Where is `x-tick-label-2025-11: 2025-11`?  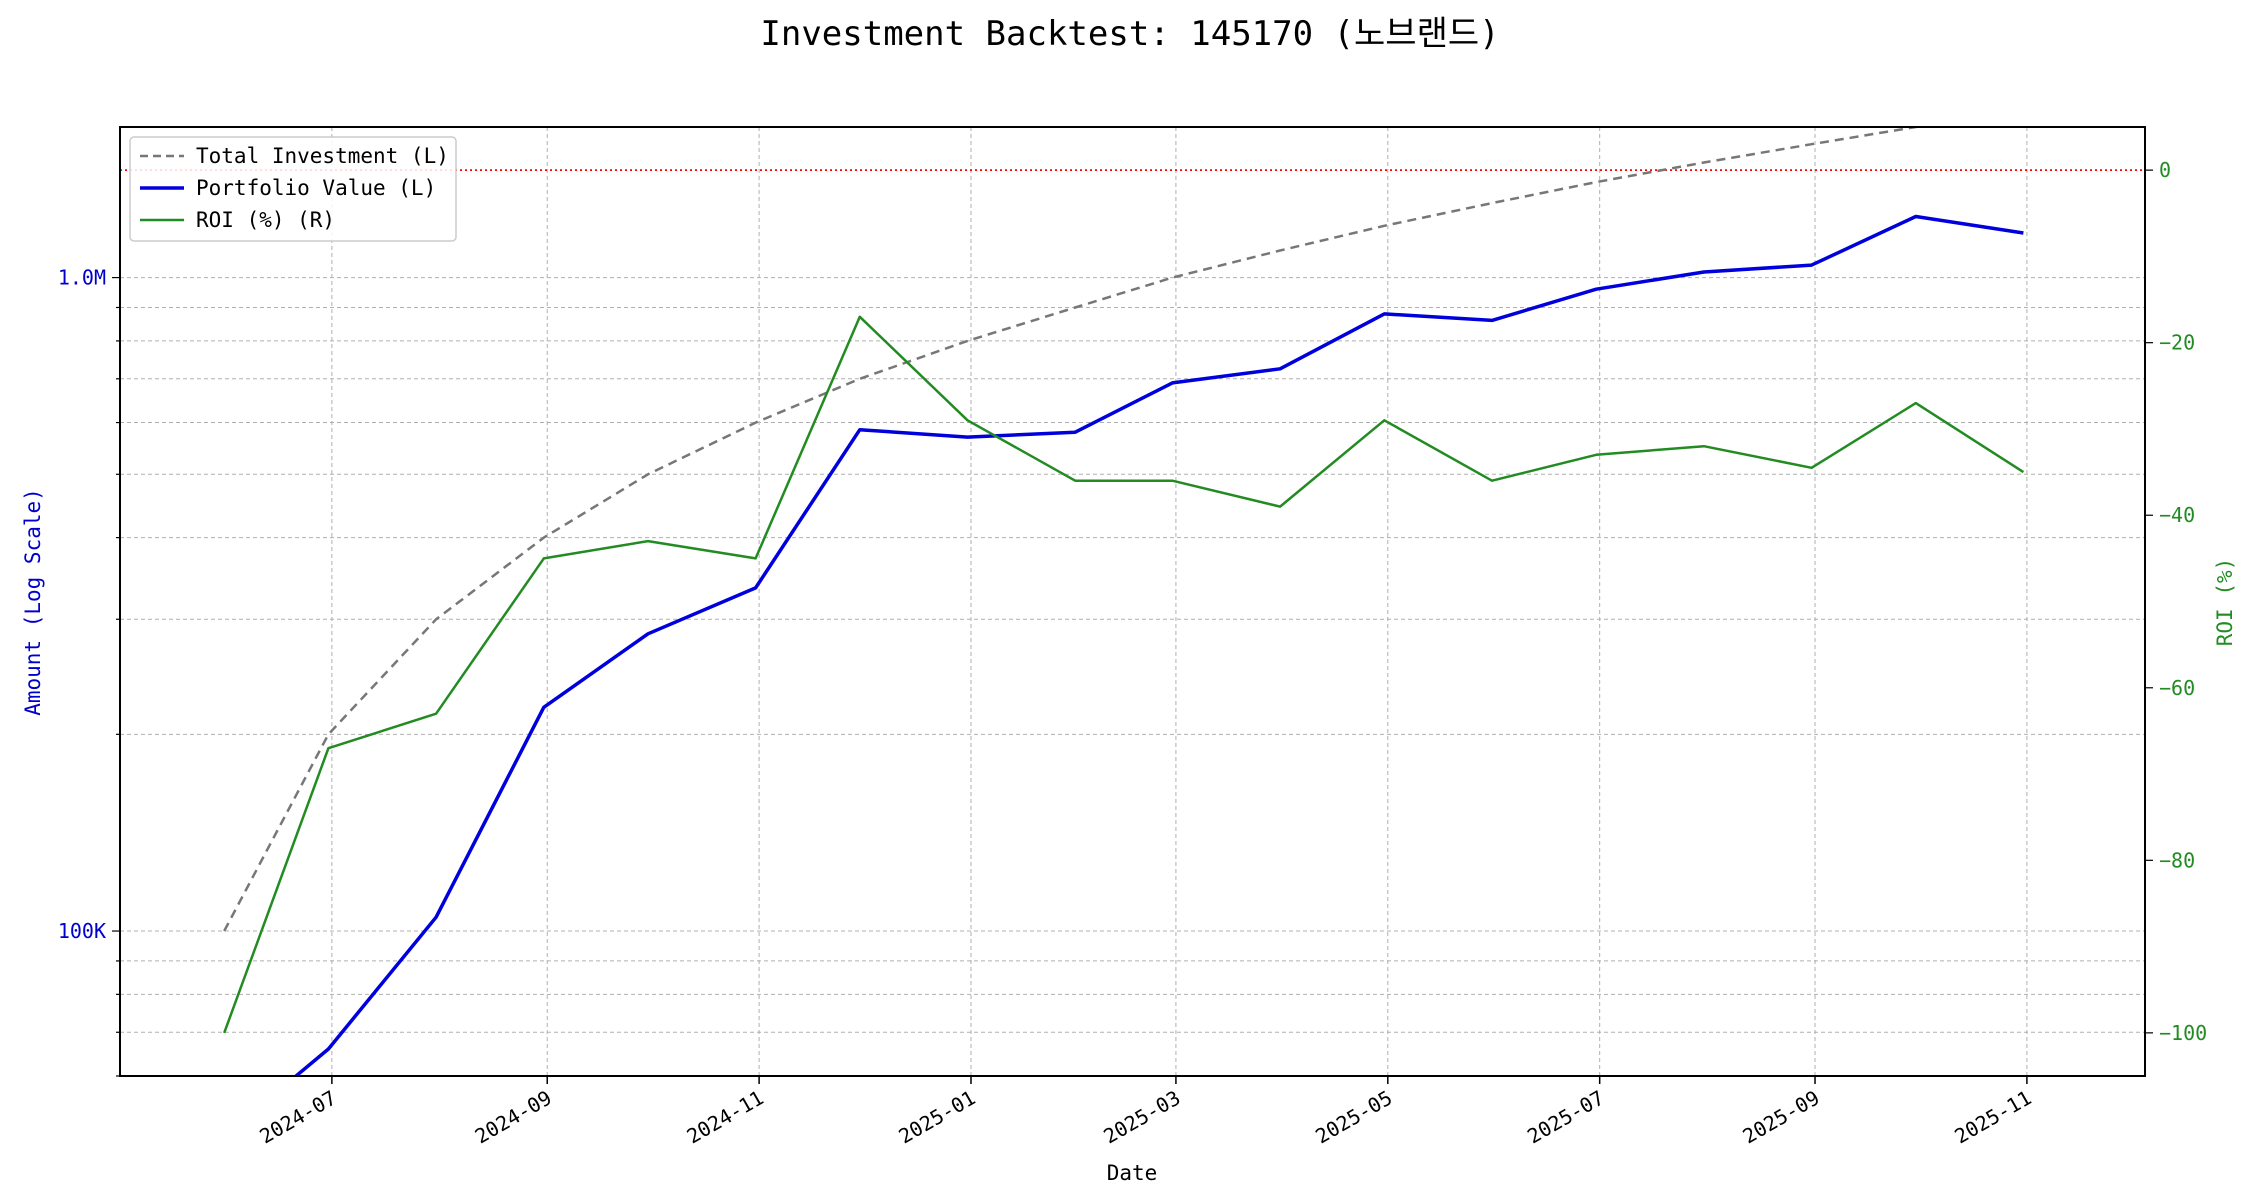
x-tick-label-2025-11: 2025-11 is located at coordinates (1992, 1117).